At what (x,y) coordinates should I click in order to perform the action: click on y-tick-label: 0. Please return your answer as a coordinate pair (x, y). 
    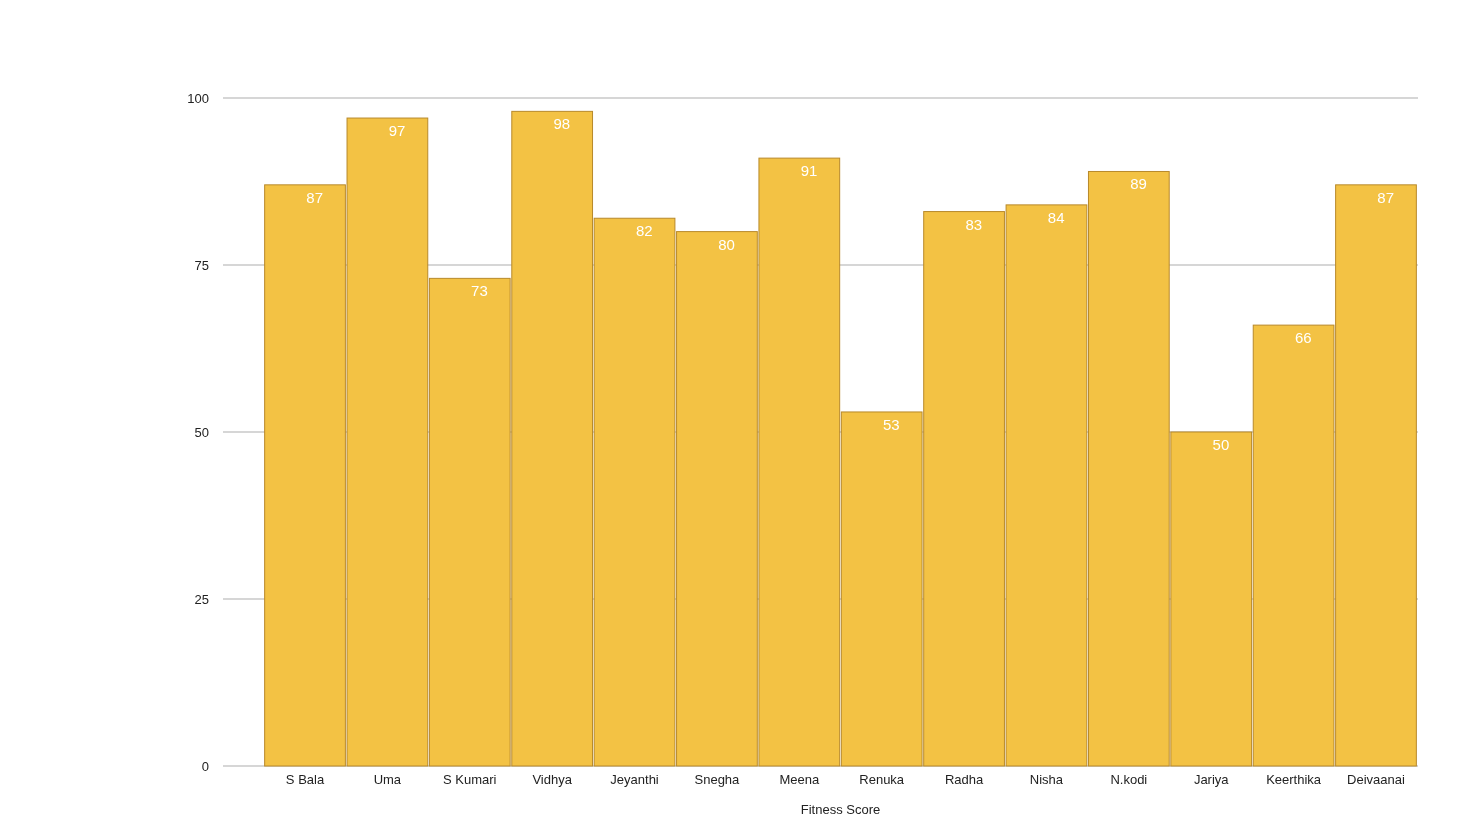
    Looking at the image, I should click on (205, 766).